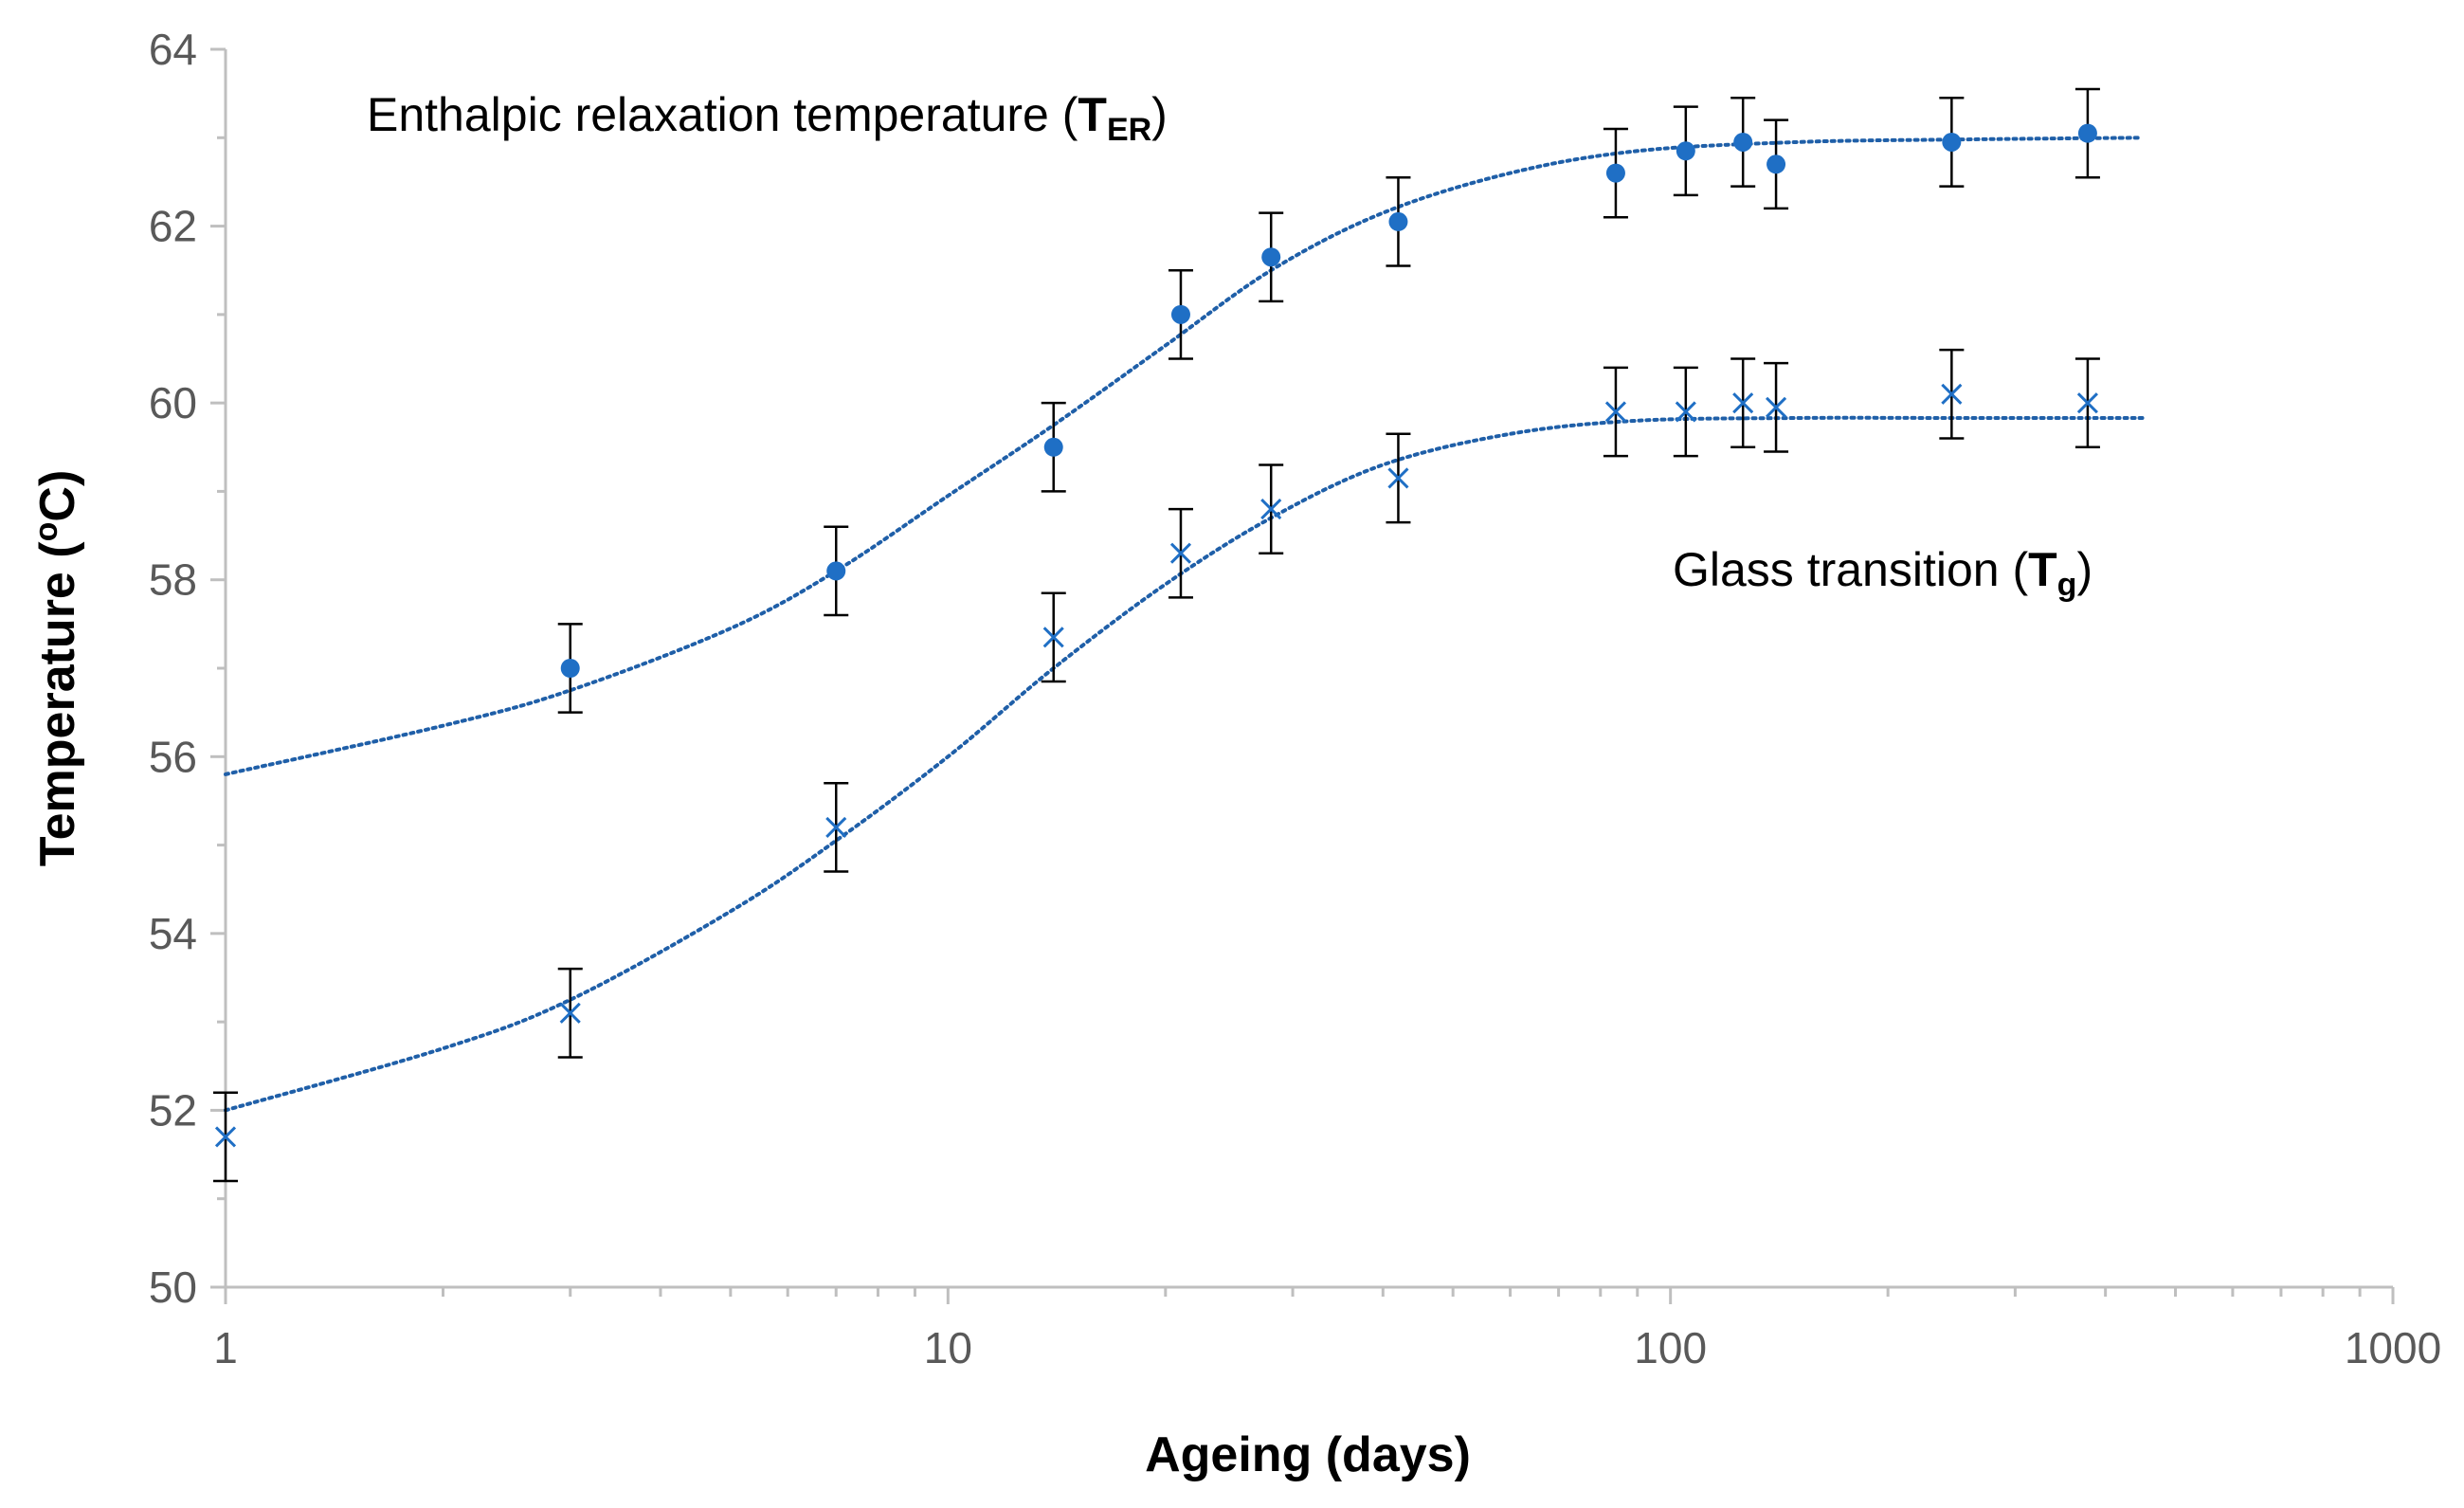 This screenshot has height=1508, width=2464. Describe the element at coordinates (2393, 1347) in the screenshot. I see `x-tick-label: 1000` at that location.